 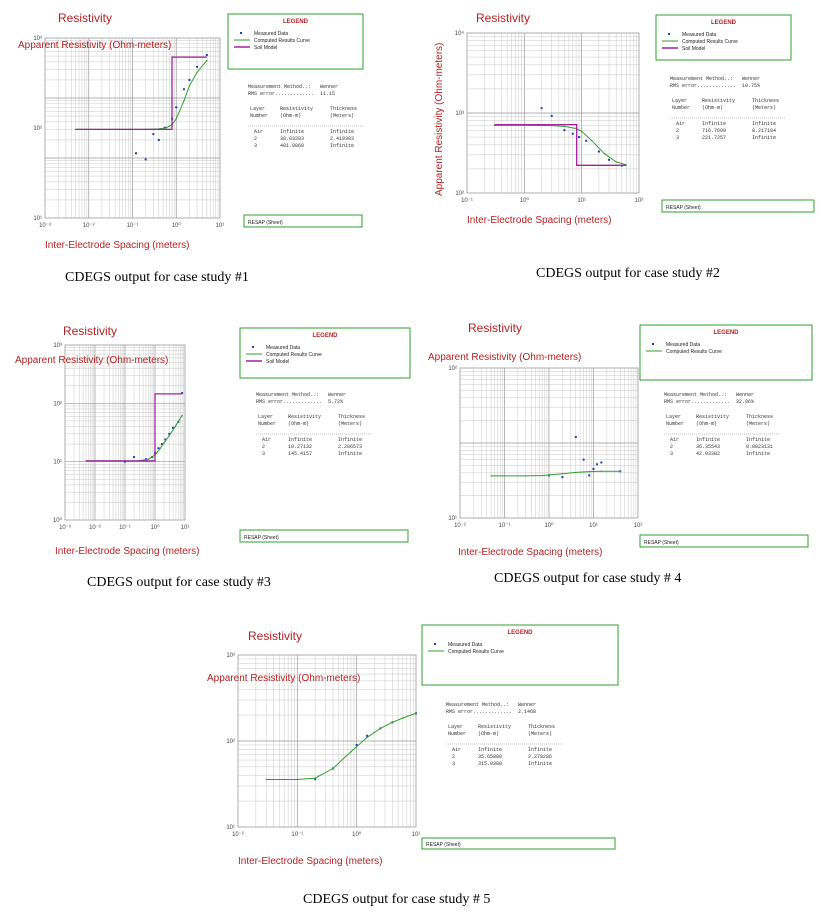 What do you see at coordinates (699, 35) in the screenshot?
I see `legend-item-label: Measured Data` at bounding box center [699, 35].